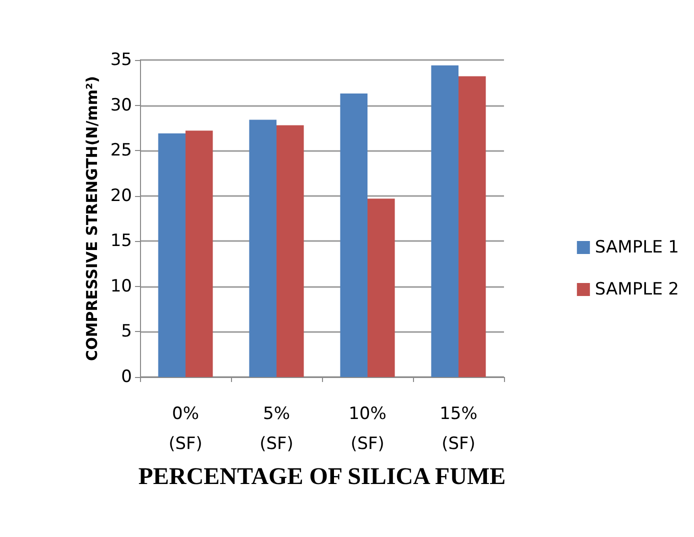 The width and height of the screenshot is (694, 537). I want to click on x-tick-label: 15% (SF), so click(459, 429).